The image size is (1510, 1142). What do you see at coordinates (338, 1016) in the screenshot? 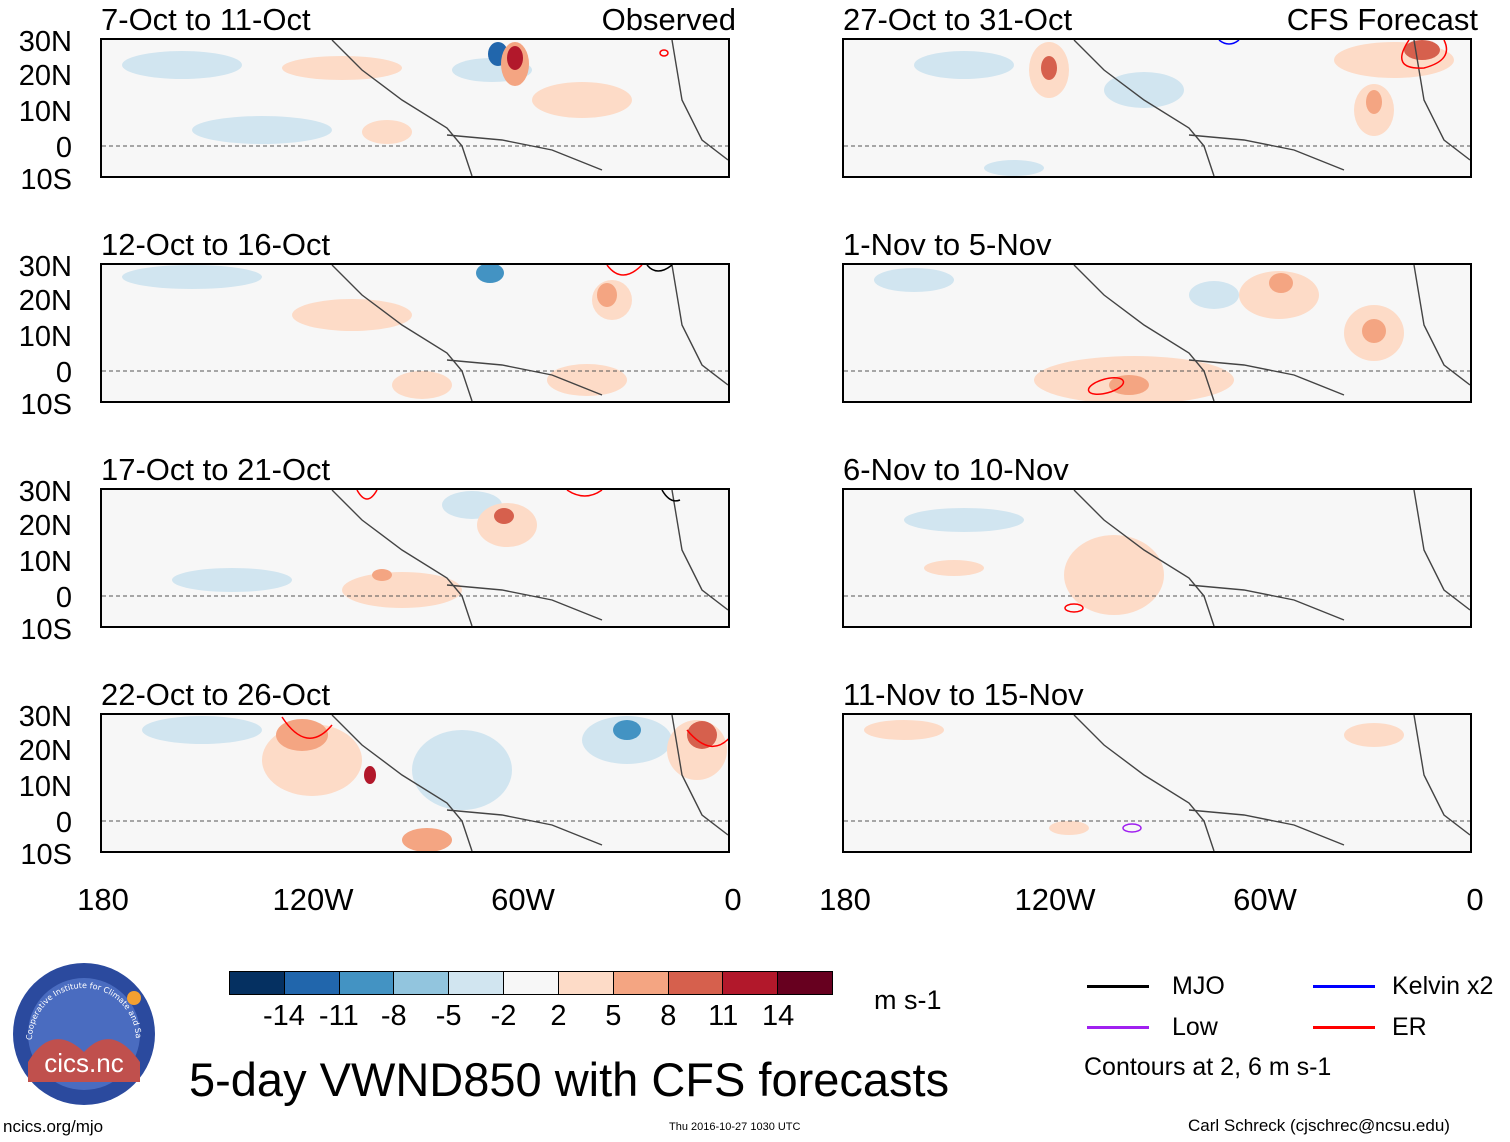
I see `colorbar-tick: -11` at bounding box center [338, 1016].